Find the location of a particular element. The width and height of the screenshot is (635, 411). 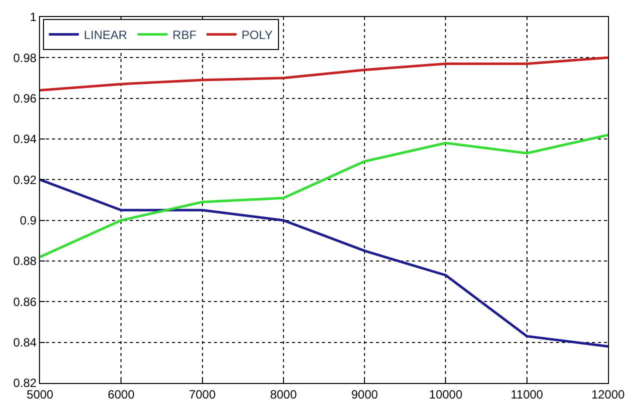

line-series is located at coordinates (324, 74).